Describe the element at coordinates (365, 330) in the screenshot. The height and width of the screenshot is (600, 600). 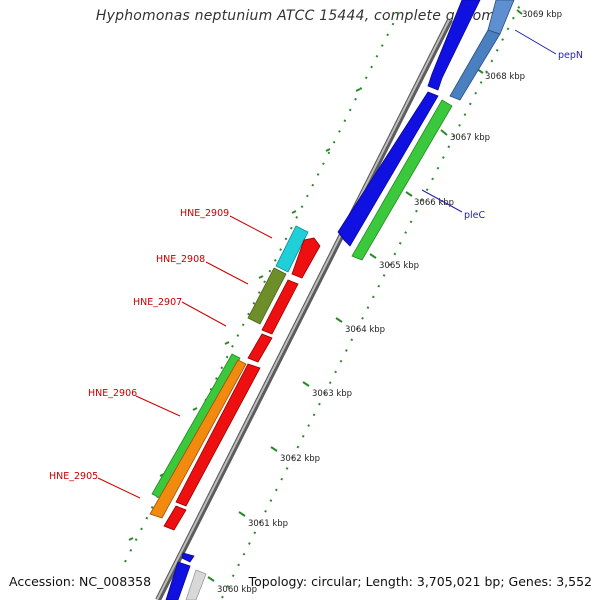
I see `tick-label: 3064 kbp` at that location.